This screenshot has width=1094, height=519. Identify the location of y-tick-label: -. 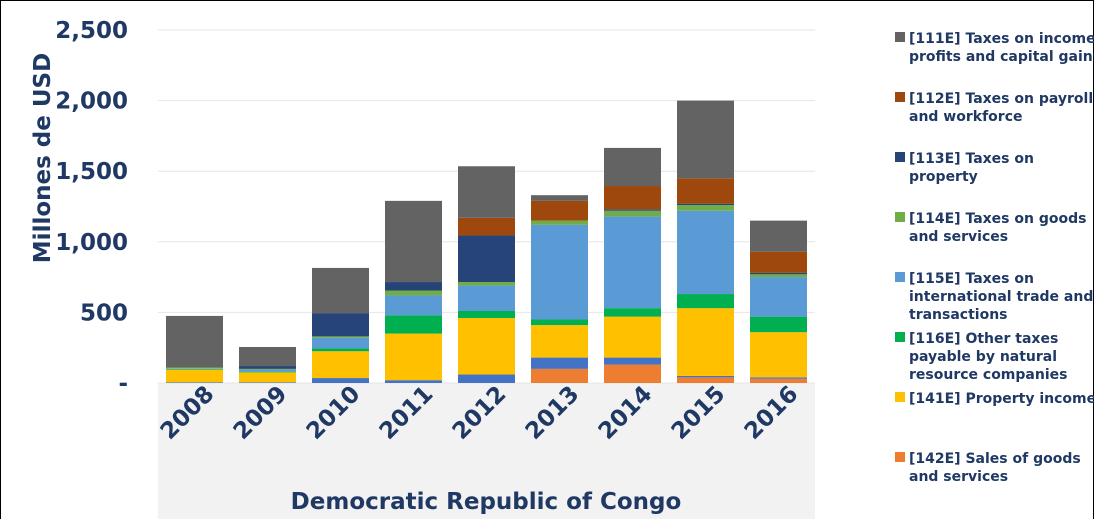
(123, 384).